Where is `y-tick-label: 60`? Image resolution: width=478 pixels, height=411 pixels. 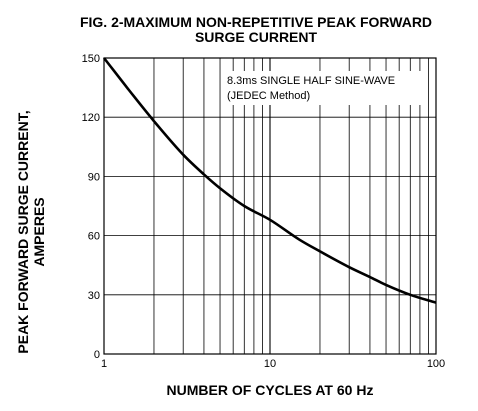 y-tick-label: 60 is located at coordinates (94, 237).